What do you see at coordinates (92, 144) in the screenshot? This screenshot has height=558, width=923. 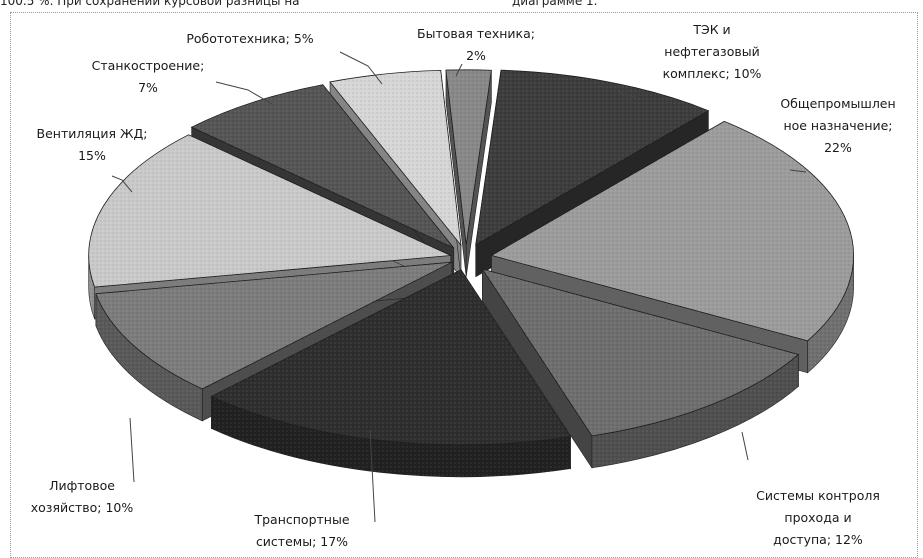 I see `slice-label: Вентиляция ЖД; 15%` at bounding box center [92, 144].